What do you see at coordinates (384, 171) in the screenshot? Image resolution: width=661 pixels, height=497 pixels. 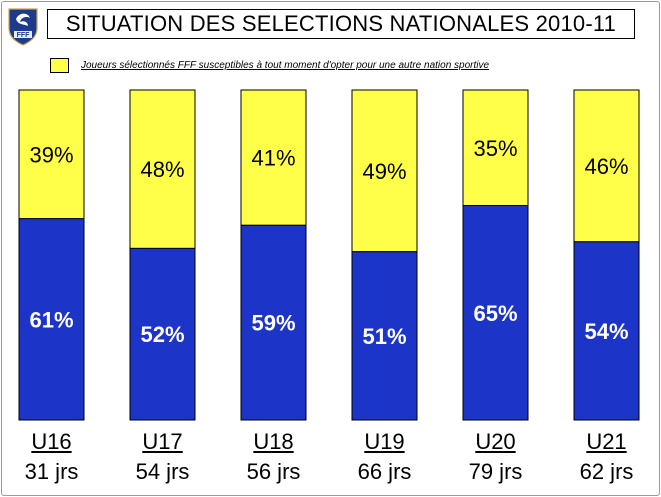 I see `data-label-top-U19: 49%` at bounding box center [384, 171].